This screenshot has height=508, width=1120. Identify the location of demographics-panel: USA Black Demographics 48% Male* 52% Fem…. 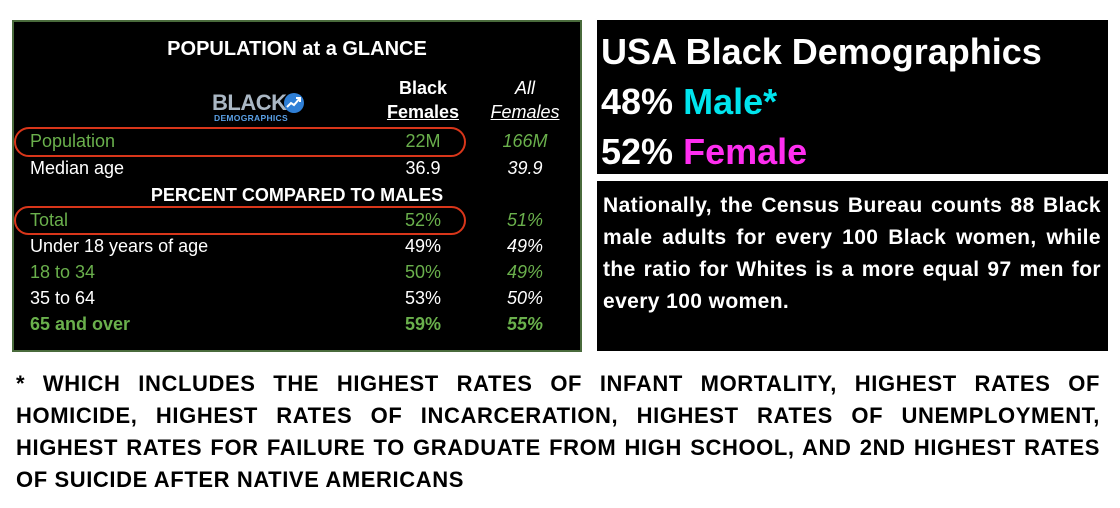
(852, 97).